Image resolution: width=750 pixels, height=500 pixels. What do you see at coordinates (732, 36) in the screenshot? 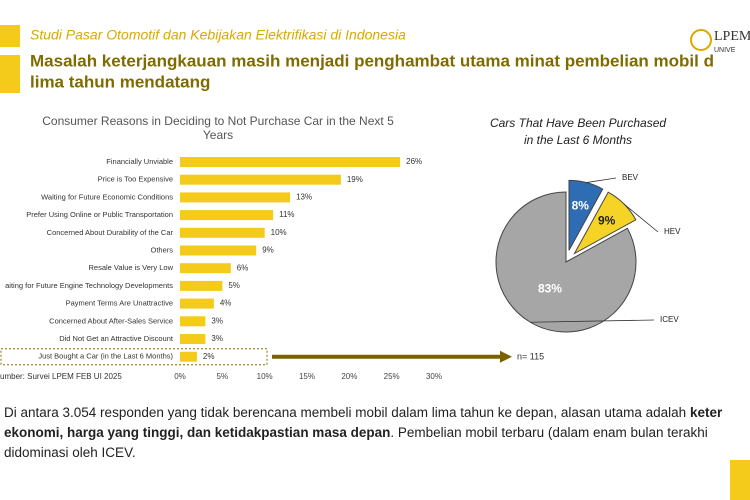
I see `logo: LPEM` at bounding box center [732, 36].